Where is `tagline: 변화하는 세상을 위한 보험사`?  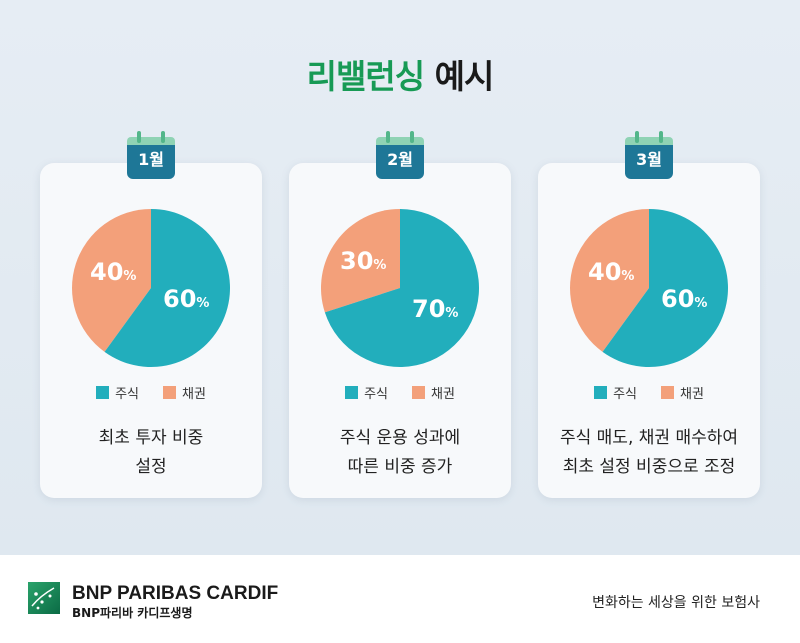
tagline: 변화하는 세상을 위한 보험사 is located at coordinates (676, 603).